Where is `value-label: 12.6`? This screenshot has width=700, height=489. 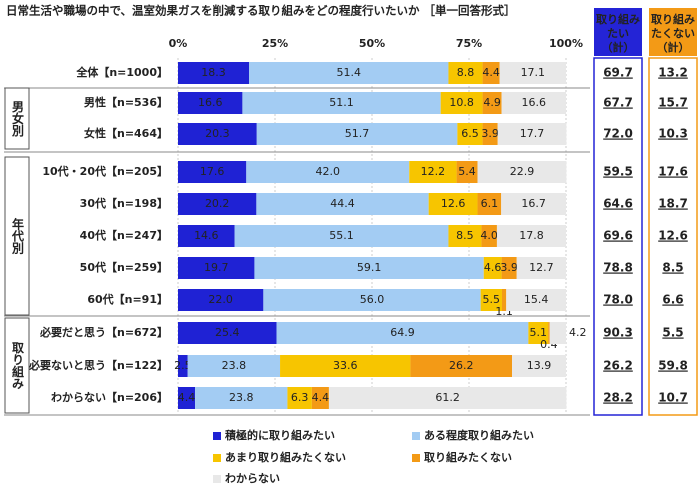 value-label: 12.6 is located at coordinates (453, 203).